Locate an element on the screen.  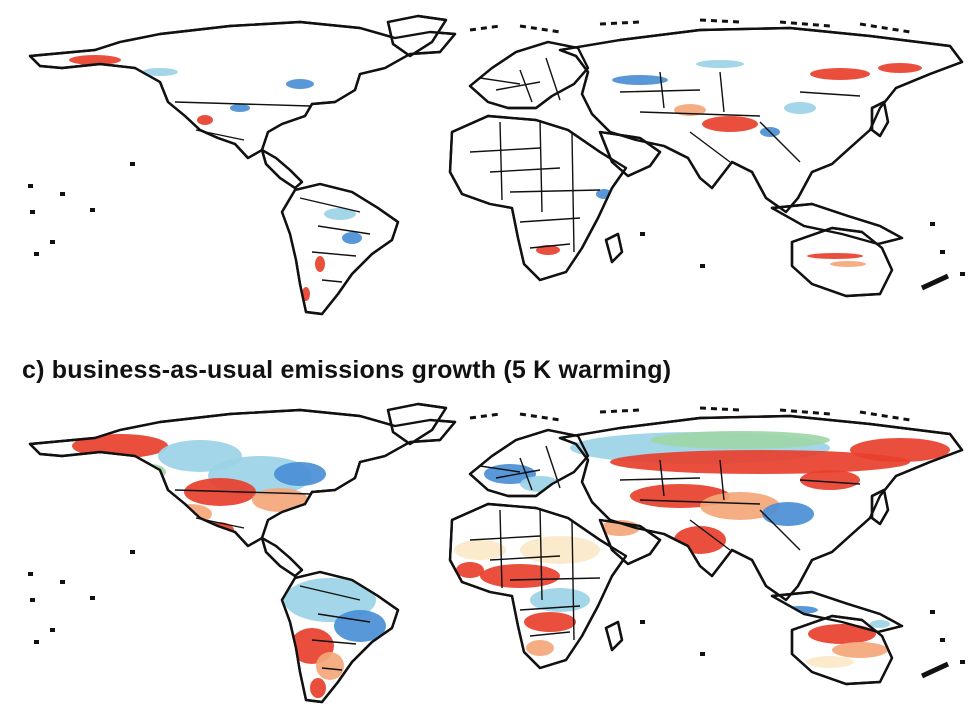
panel-b-coastline-greenland is located at coordinates (417, 36).